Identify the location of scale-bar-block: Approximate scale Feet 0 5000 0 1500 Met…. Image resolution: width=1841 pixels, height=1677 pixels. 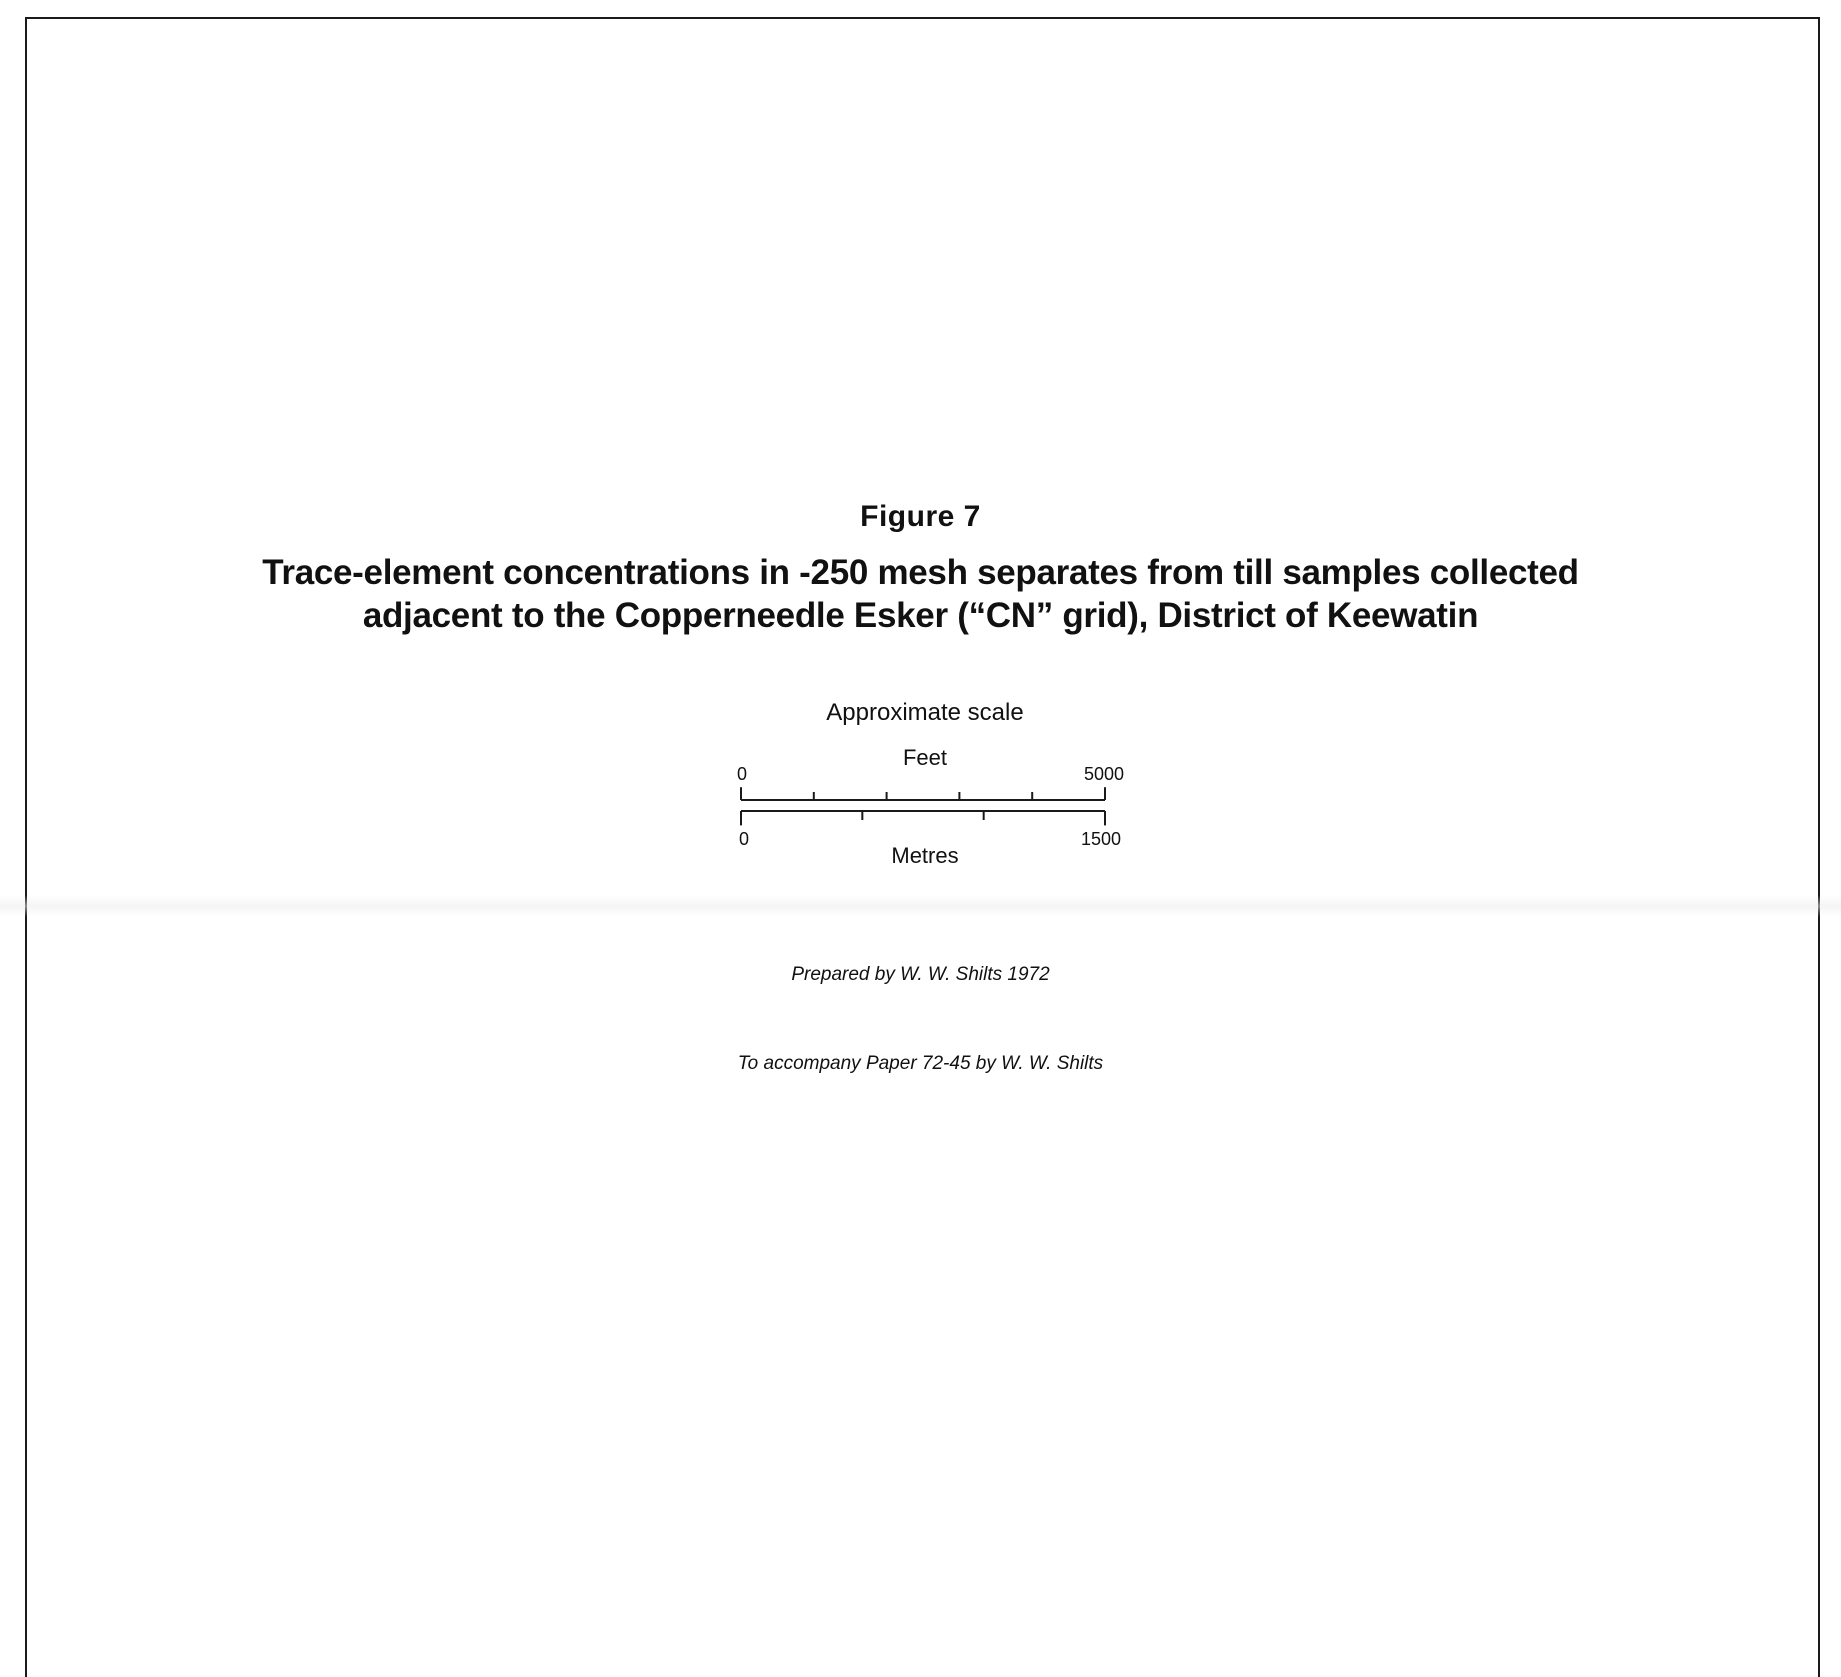
(925, 785).